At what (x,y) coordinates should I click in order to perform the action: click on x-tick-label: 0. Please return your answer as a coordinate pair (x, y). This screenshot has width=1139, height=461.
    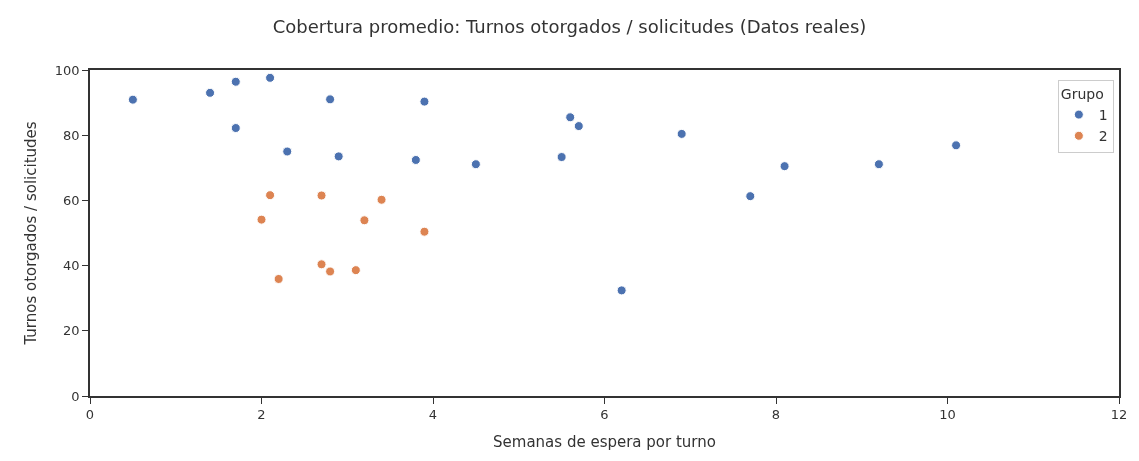
    Looking at the image, I should click on (90, 415).